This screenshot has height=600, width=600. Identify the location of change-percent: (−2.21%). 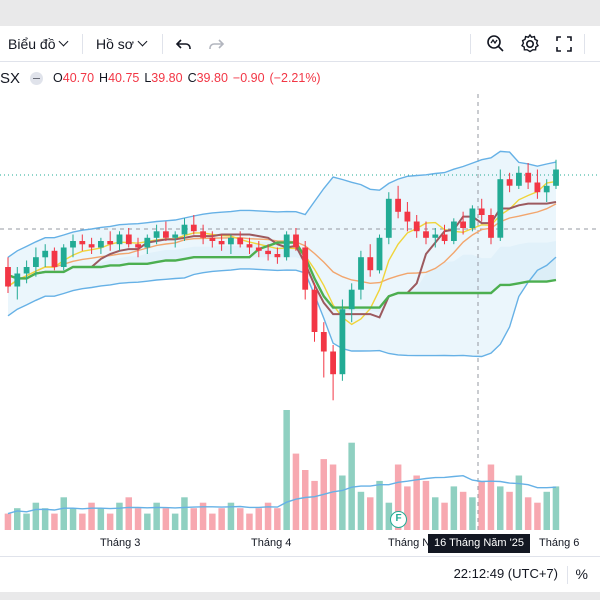
(295, 78).